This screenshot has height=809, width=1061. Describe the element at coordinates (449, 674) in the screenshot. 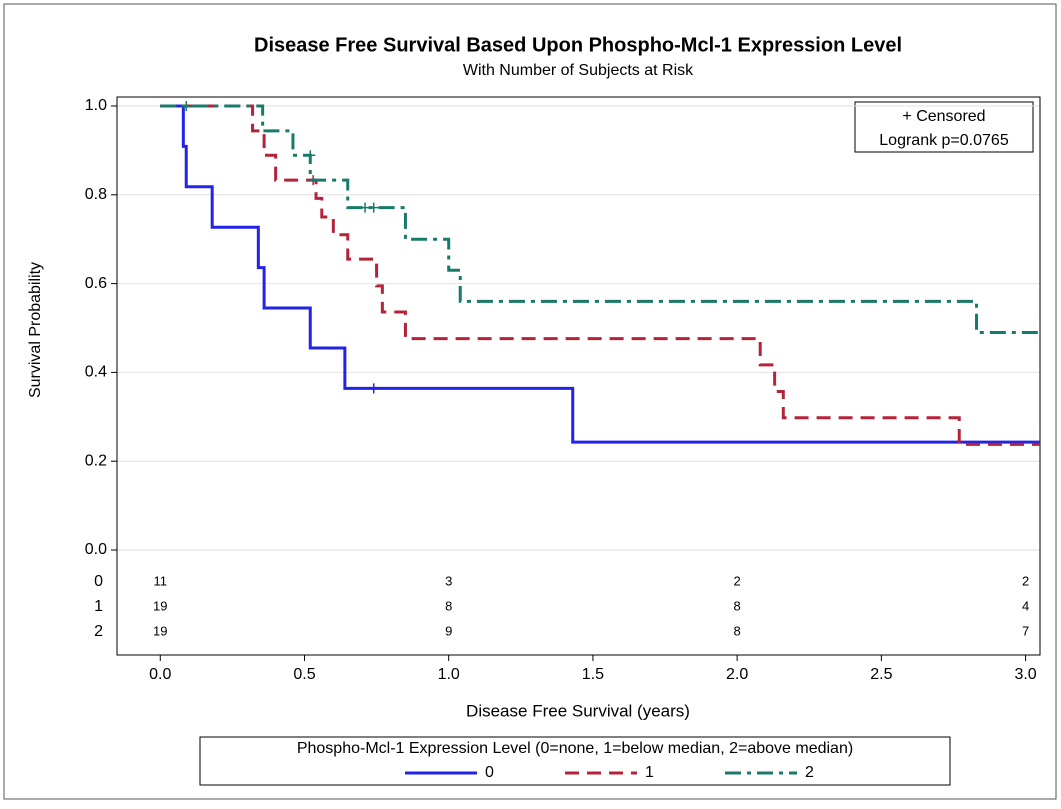

I see `x-tick-label: 1.0` at that location.